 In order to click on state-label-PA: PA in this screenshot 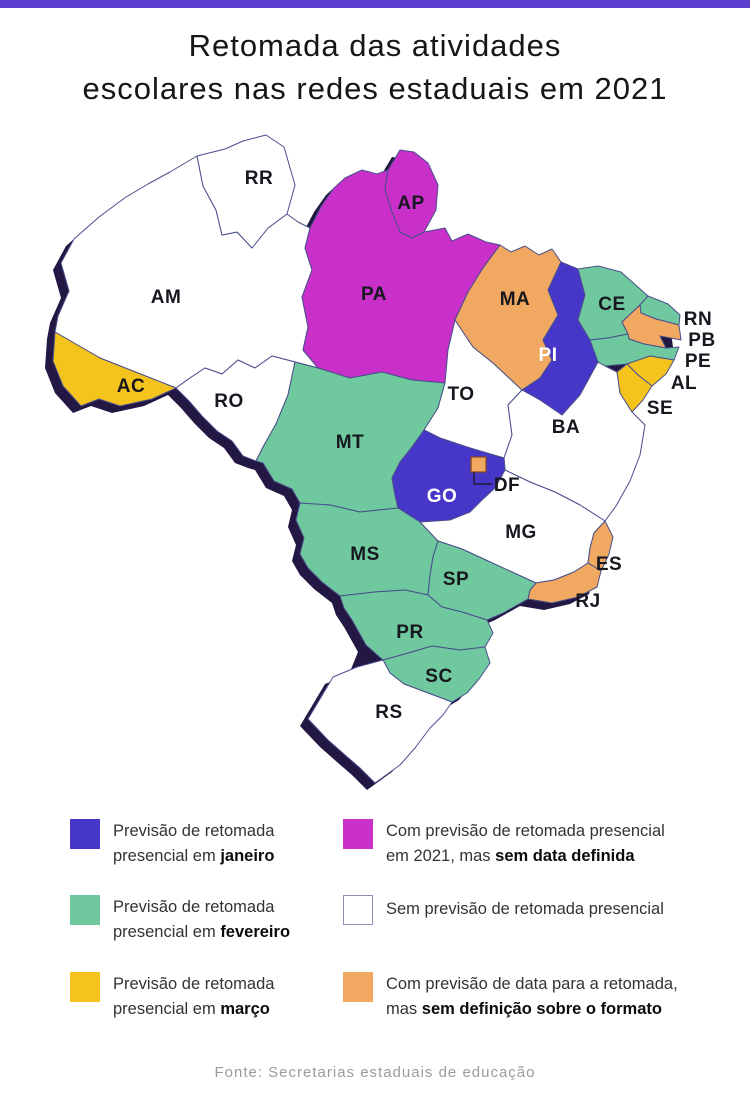, I will do `click(374, 294)`.